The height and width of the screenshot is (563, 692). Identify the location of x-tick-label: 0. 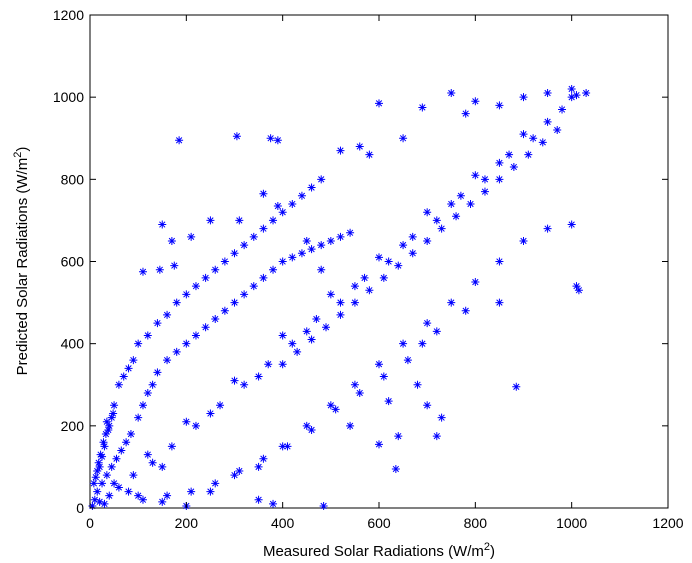
(90, 523).